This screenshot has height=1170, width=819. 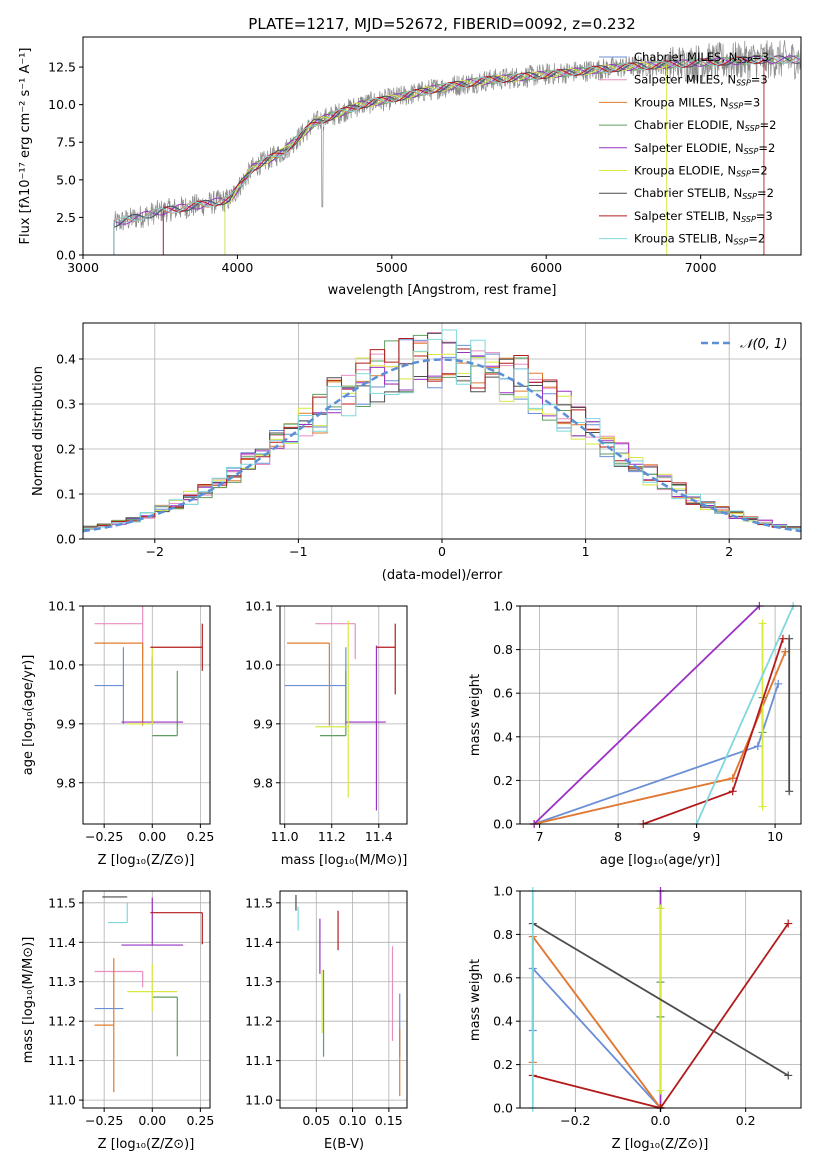 I want to click on tick-label-y: 7.5, so click(x=66, y=142).